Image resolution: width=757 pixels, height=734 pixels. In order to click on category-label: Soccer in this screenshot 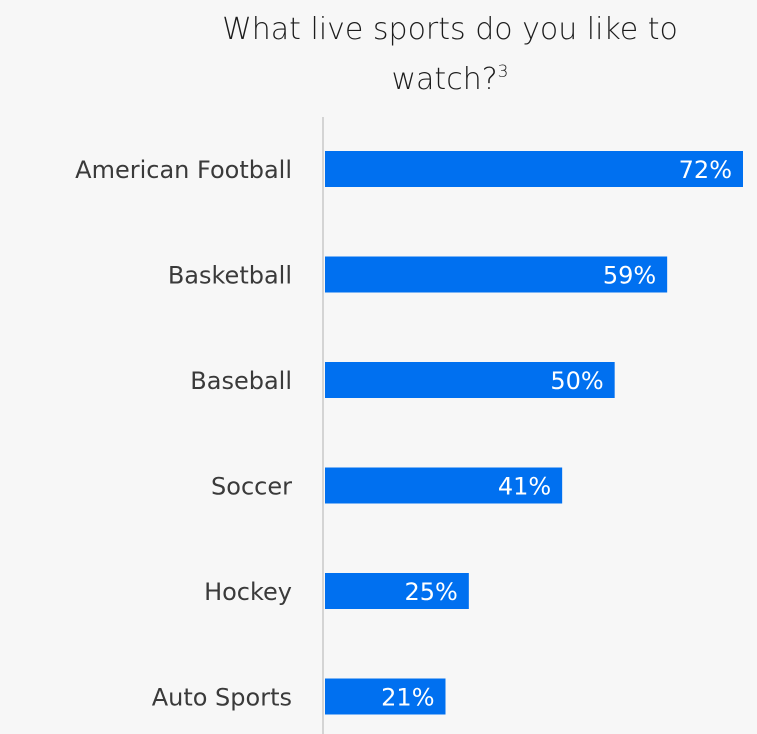, I will do `click(251, 487)`.